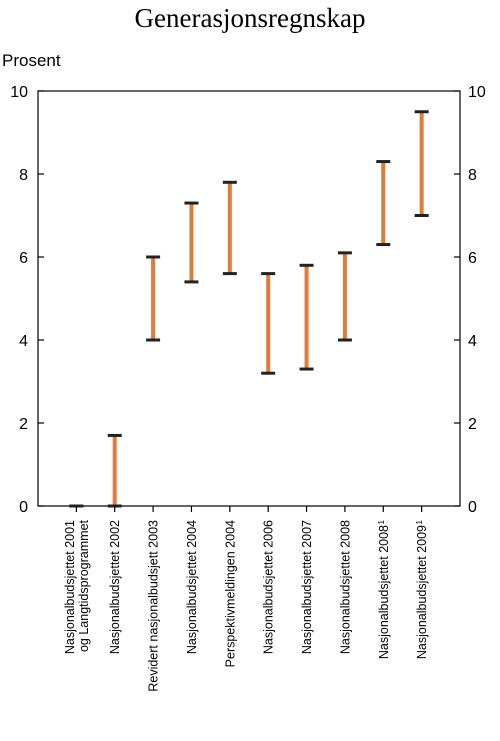 The height and width of the screenshot is (741, 500). Describe the element at coordinates (27, 300) in the screenshot. I see `y-ticks-left: 0 2 4 6 8 10` at that location.